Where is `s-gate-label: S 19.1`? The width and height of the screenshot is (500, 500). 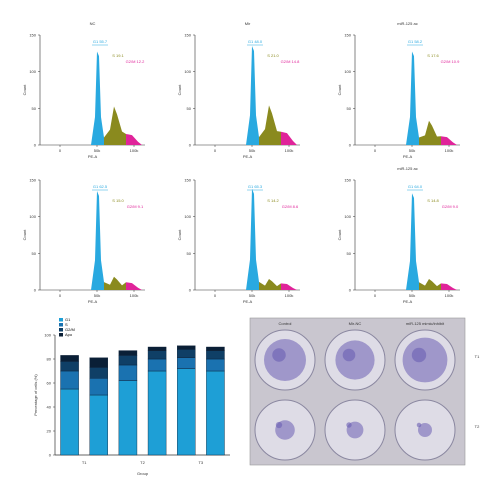 s-gate-label: S 19.1 is located at coordinates (118, 55).